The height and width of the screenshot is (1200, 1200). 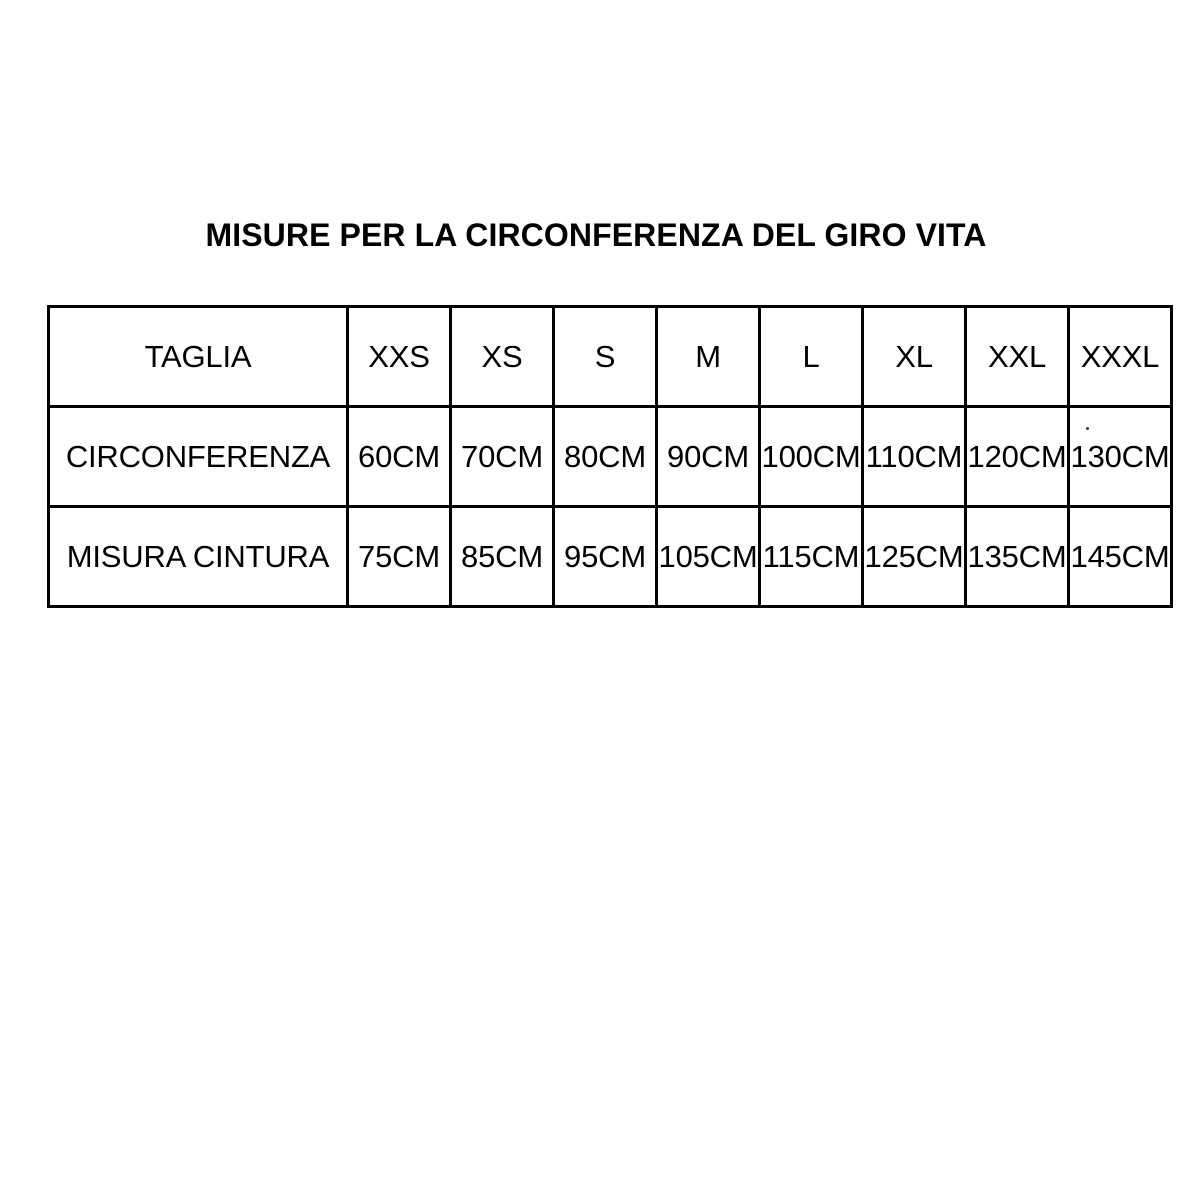 What do you see at coordinates (1120, 456) in the screenshot?
I see `circonferenza-xxxl: 130CM` at bounding box center [1120, 456].